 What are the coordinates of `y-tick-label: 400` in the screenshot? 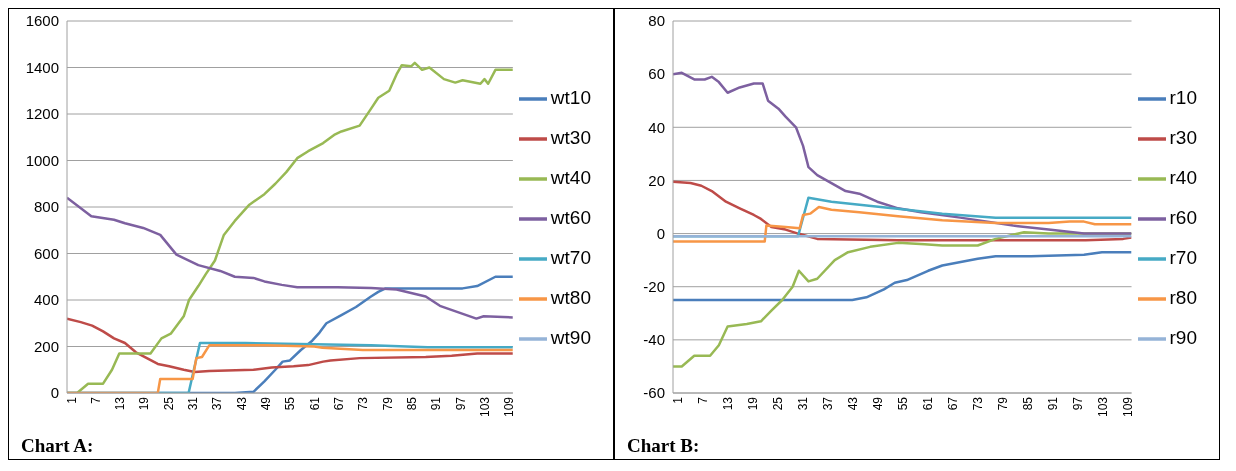 It's located at (46, 300).